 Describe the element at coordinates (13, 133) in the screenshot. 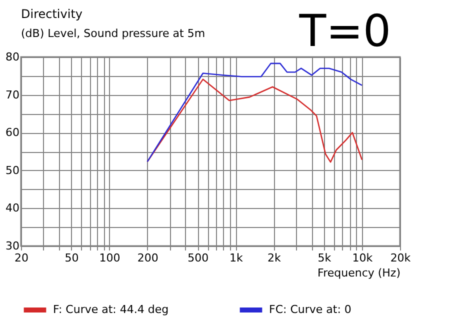

I see `y-tick-label: 60` at that location.